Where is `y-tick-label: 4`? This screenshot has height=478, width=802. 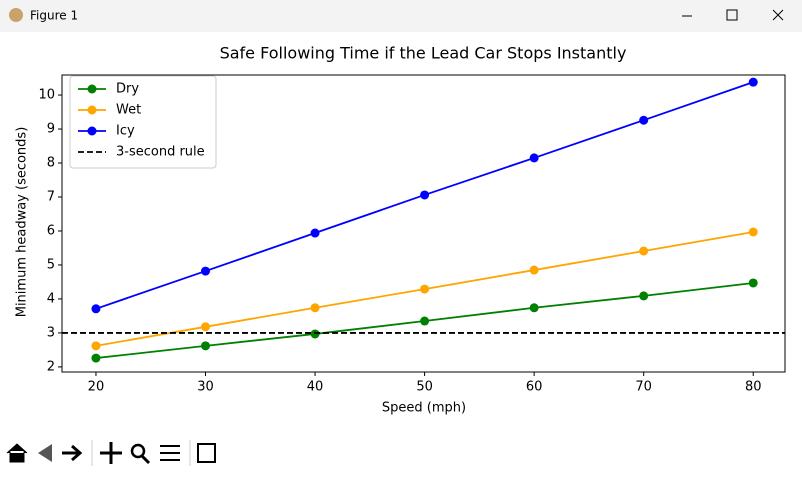 y-tick-label: 4 is located at coordinates (51, 298).